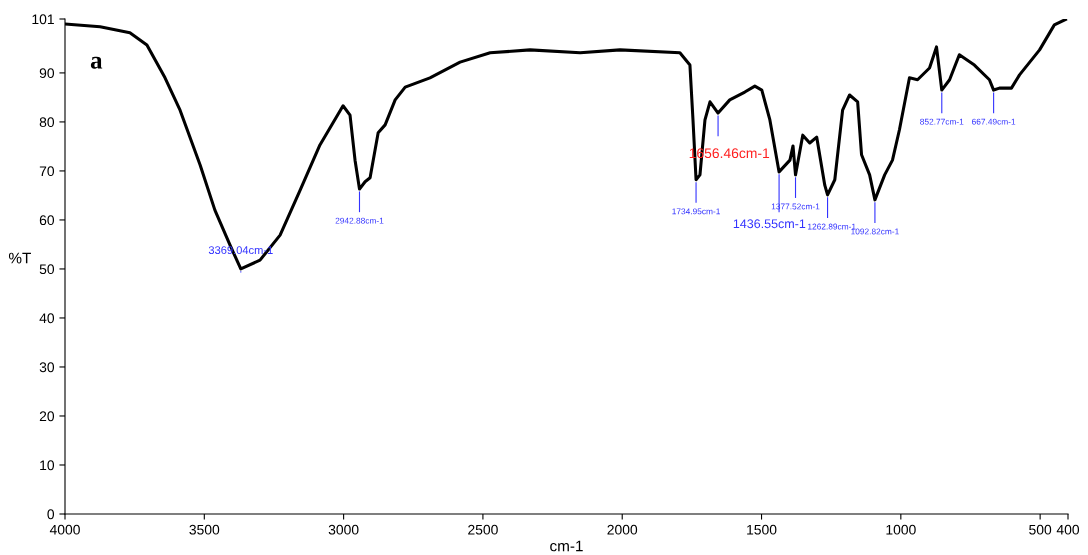 The height and width of the screenshot is (555, 1088). Describe the element at coordinates (47, 269) in the screenshot. I see `y-tick-label: 50` at that location.